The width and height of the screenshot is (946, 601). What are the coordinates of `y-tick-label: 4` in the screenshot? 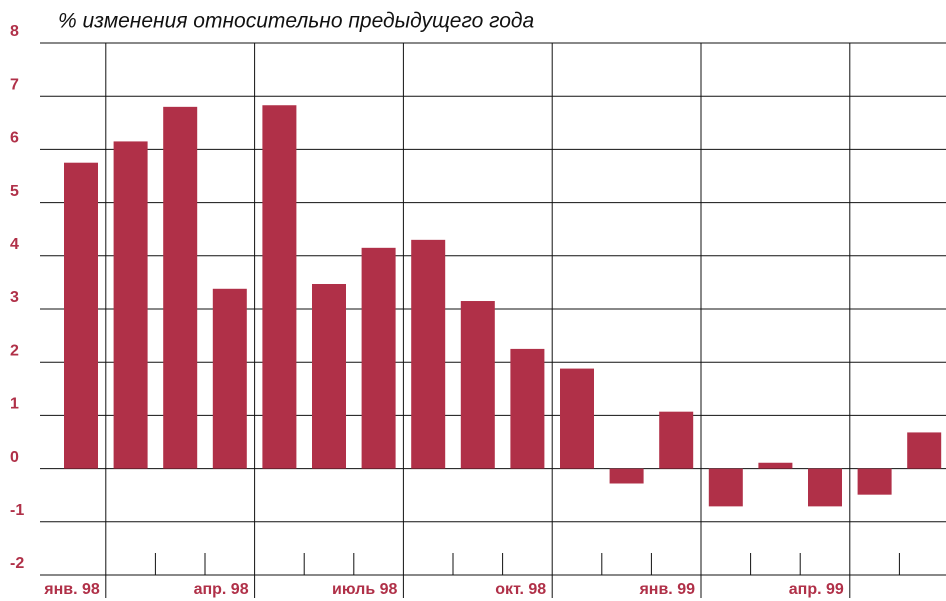 It's located at (14, 244).